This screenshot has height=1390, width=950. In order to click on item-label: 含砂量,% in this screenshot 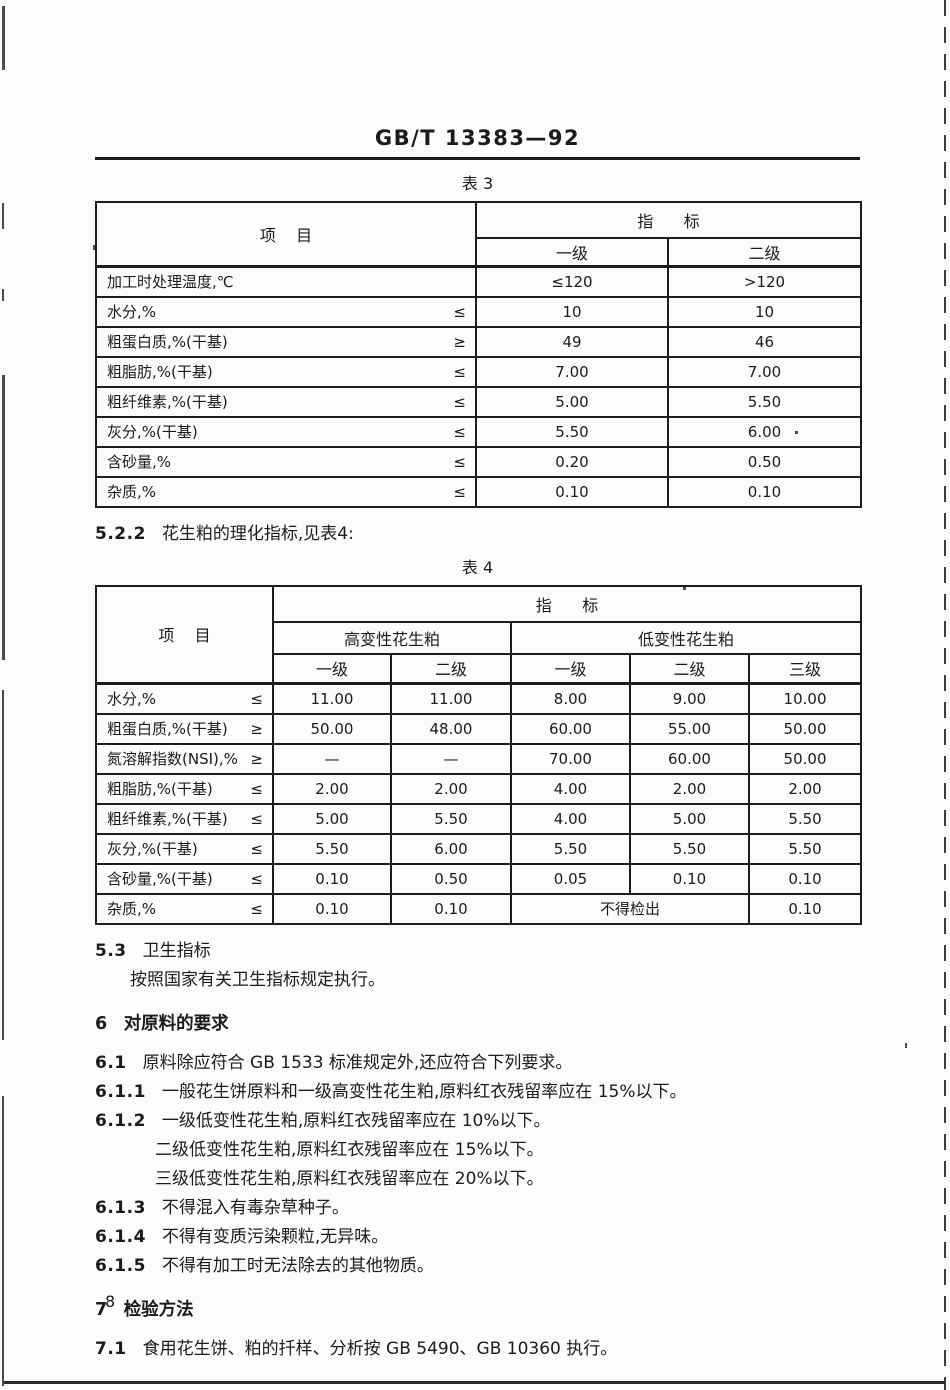, I will do `click(139, 462)`.